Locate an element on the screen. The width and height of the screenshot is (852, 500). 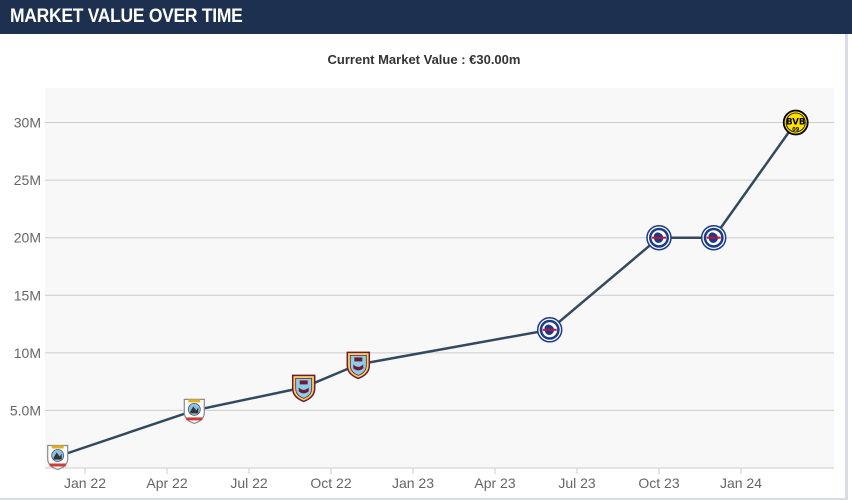
y-tick-label: 25M is located at coordinates (27, 180).